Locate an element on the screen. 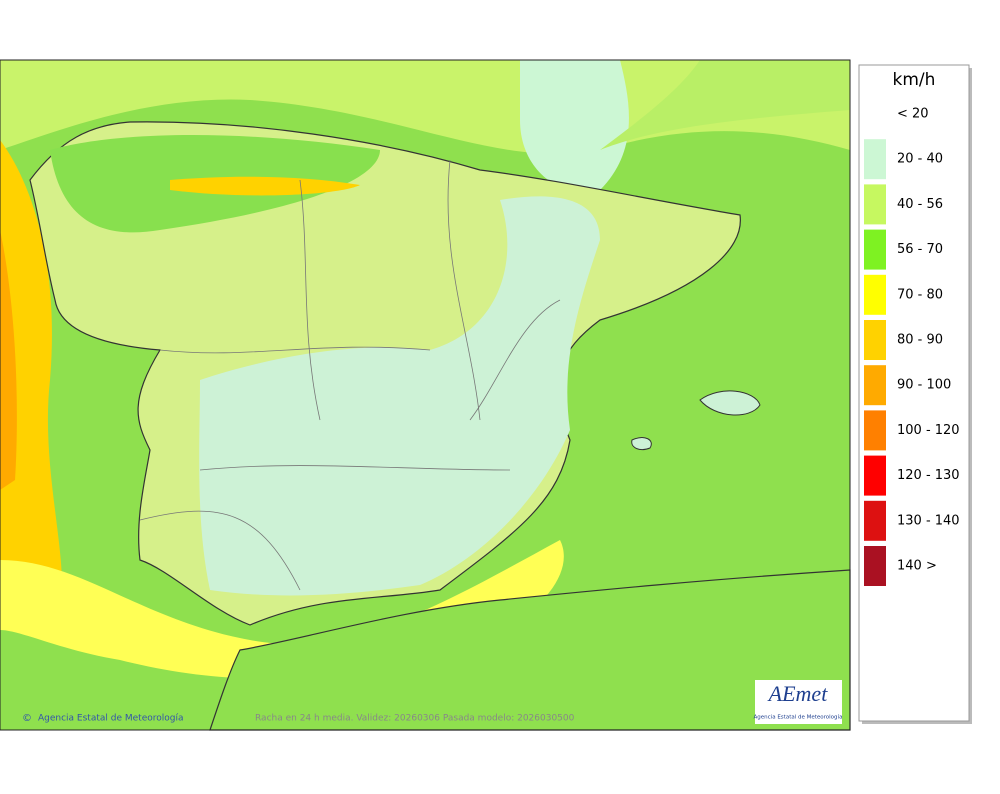  cantabrian-peak is located at coordinates (265, 186).